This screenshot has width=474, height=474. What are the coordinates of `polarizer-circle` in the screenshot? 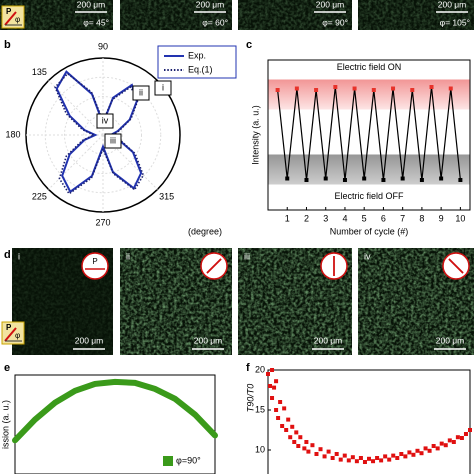 It's located at (95, 266).